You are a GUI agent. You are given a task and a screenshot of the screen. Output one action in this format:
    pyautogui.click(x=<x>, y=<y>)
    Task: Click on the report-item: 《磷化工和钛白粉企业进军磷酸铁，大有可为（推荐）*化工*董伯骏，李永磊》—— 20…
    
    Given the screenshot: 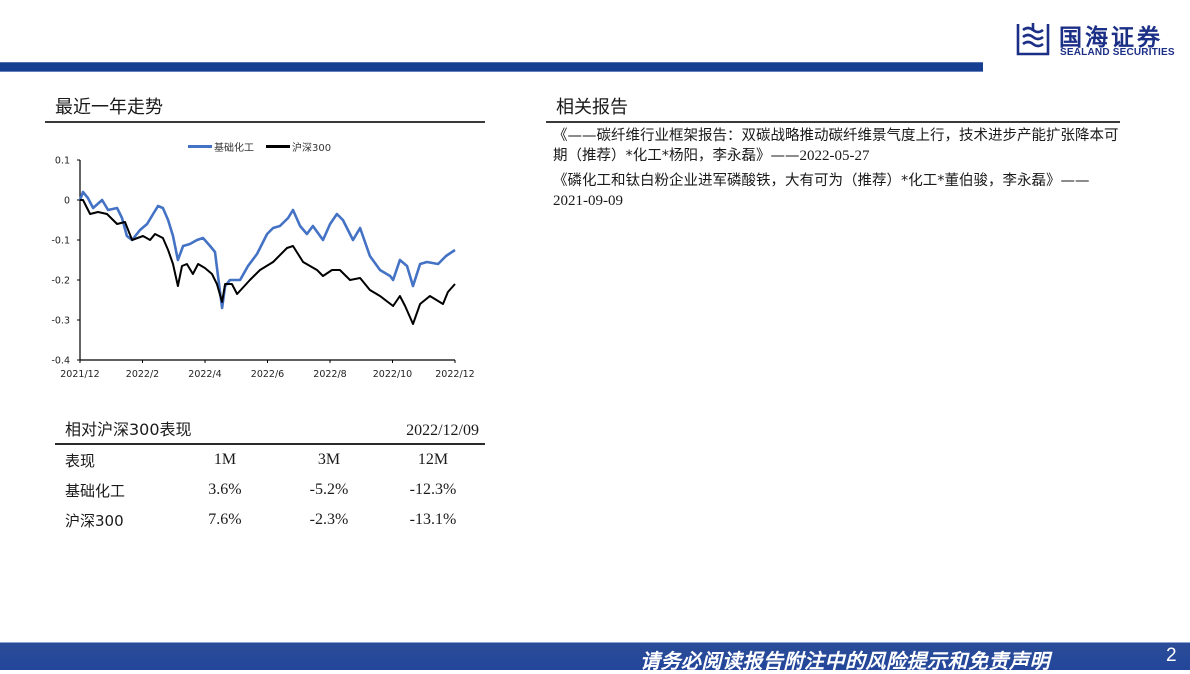 What is the action you would take?
    pyautogui.click(x=838, y=191)
    